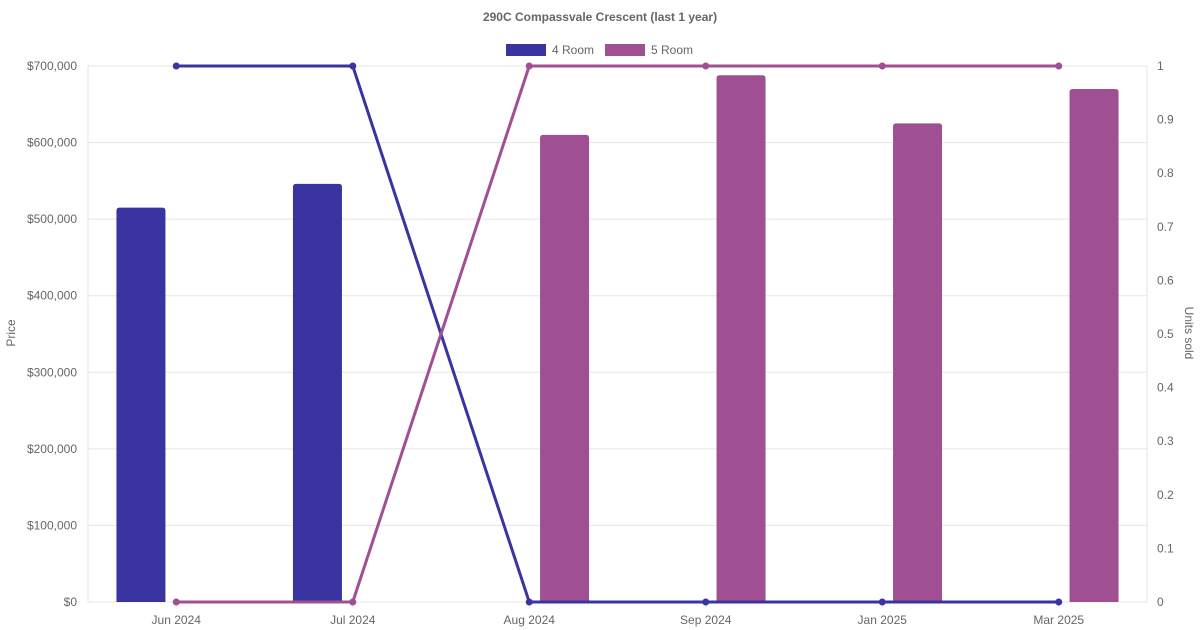  What do you see at coordinates (353, 620) in the screenshot?
I see `x-tick-label: Jul 2024` at bounding box center [353, 620].